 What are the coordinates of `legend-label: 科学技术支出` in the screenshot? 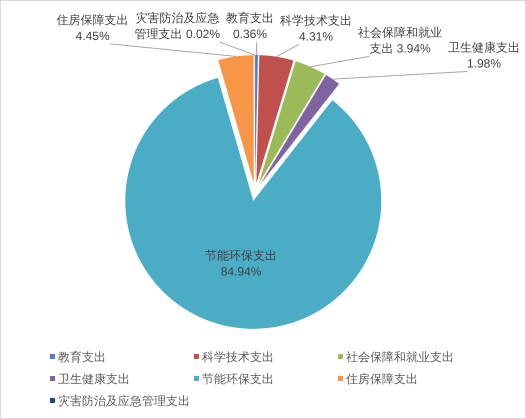 It's located at (238, 357).